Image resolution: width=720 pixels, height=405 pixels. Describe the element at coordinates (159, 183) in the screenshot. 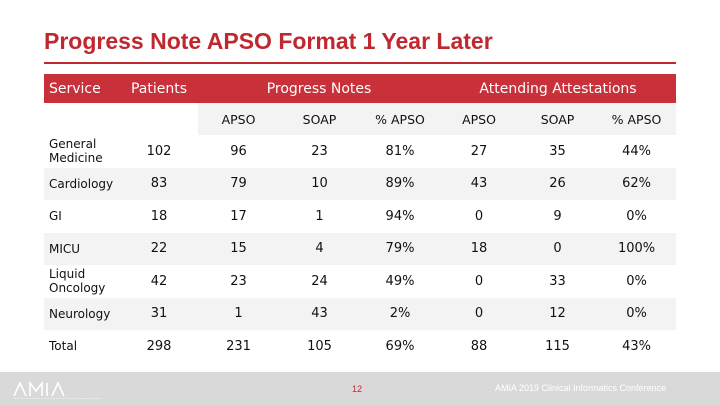

I see `cell-patients: 83` at that location.